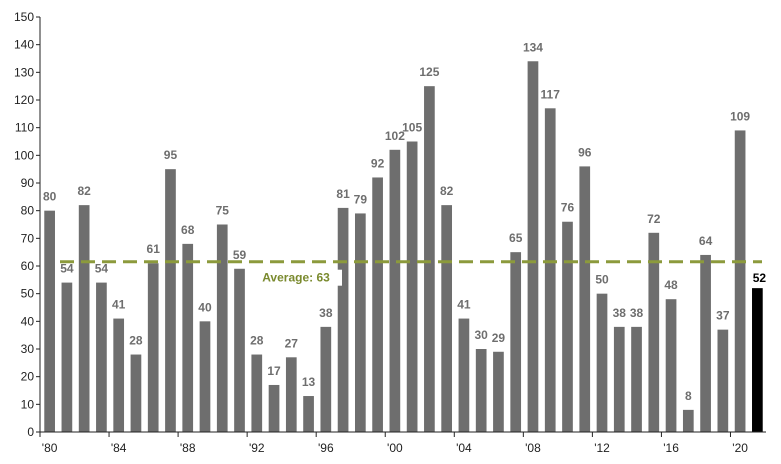 The image size is (781, 464). I want to click on bar-2018, so click(705, 343).